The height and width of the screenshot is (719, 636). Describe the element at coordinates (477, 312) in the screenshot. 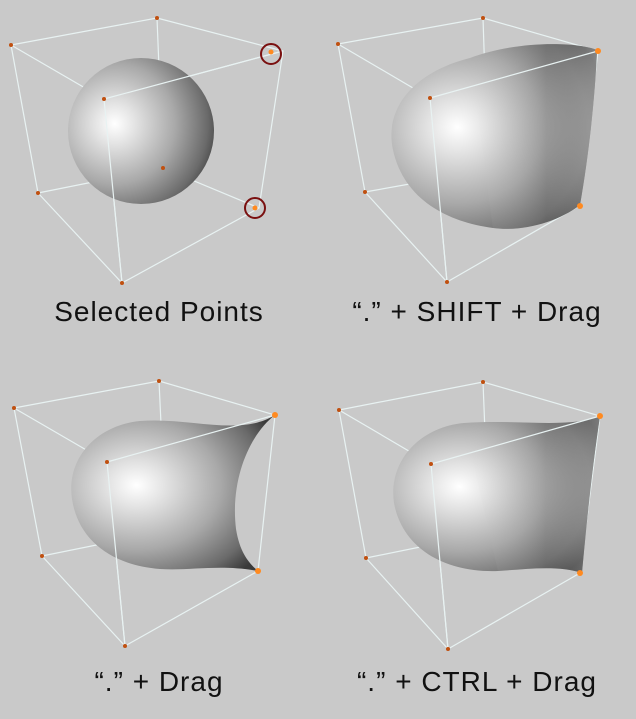

I see `panel-caption: “.” + SHIFT + Drag` at that location.